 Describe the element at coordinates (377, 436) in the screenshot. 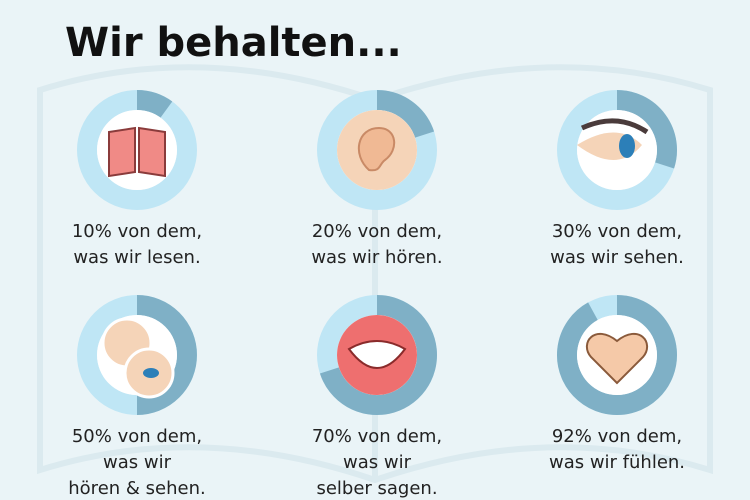

I see `caption: 70% von dem,` at that location.